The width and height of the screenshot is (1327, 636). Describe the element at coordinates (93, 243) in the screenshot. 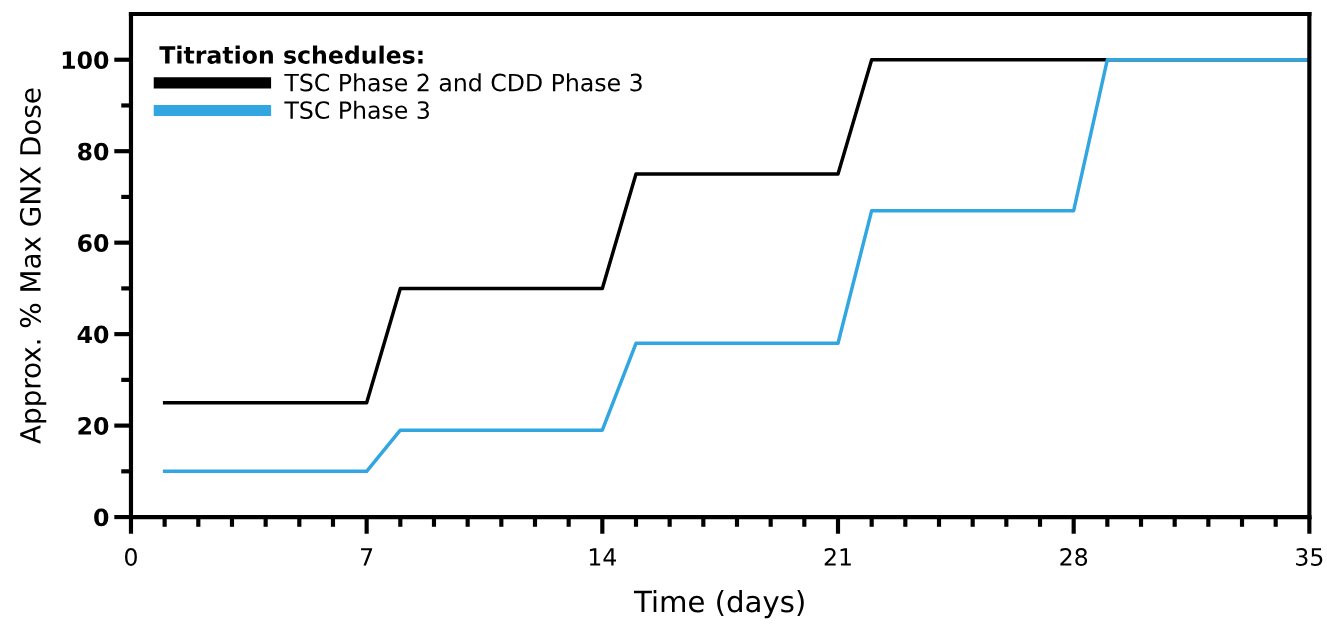

I see `y-tick-label: 60` at that location.